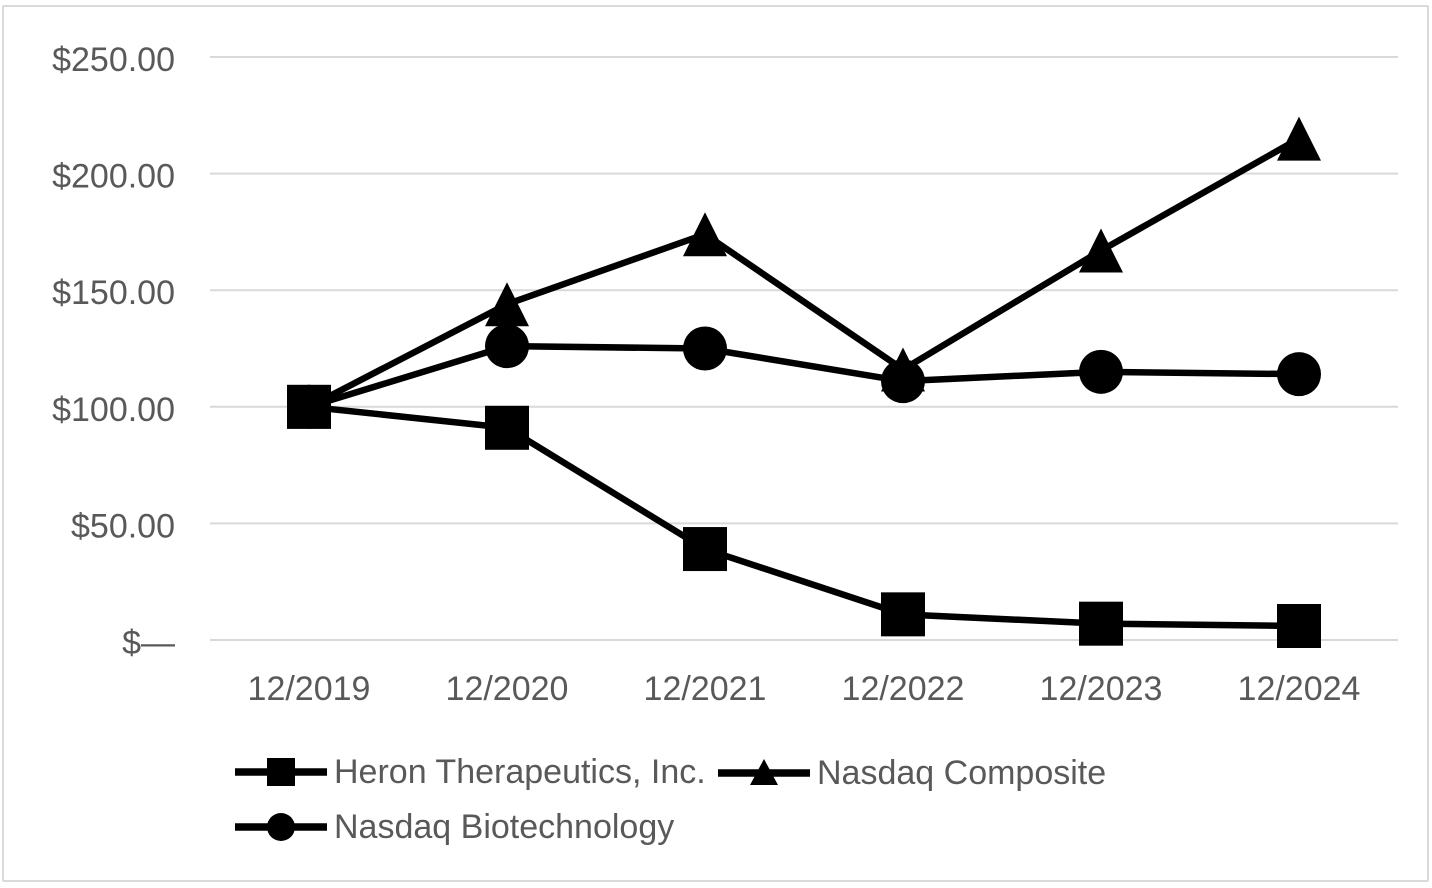 The width and height of the screenshot is (1432, 888). Describe the element at coordinates (507, 689) in the screenshot. I see `x-axis-tick-label: 12/2020` at that location.